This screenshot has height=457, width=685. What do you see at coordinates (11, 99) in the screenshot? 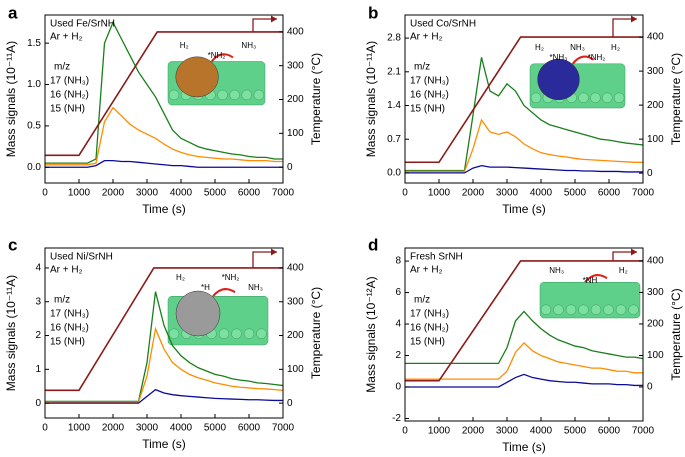
I see `y-axis-label: Mass signals (10⁻¹¹A)` at bounding box center [11, 99].